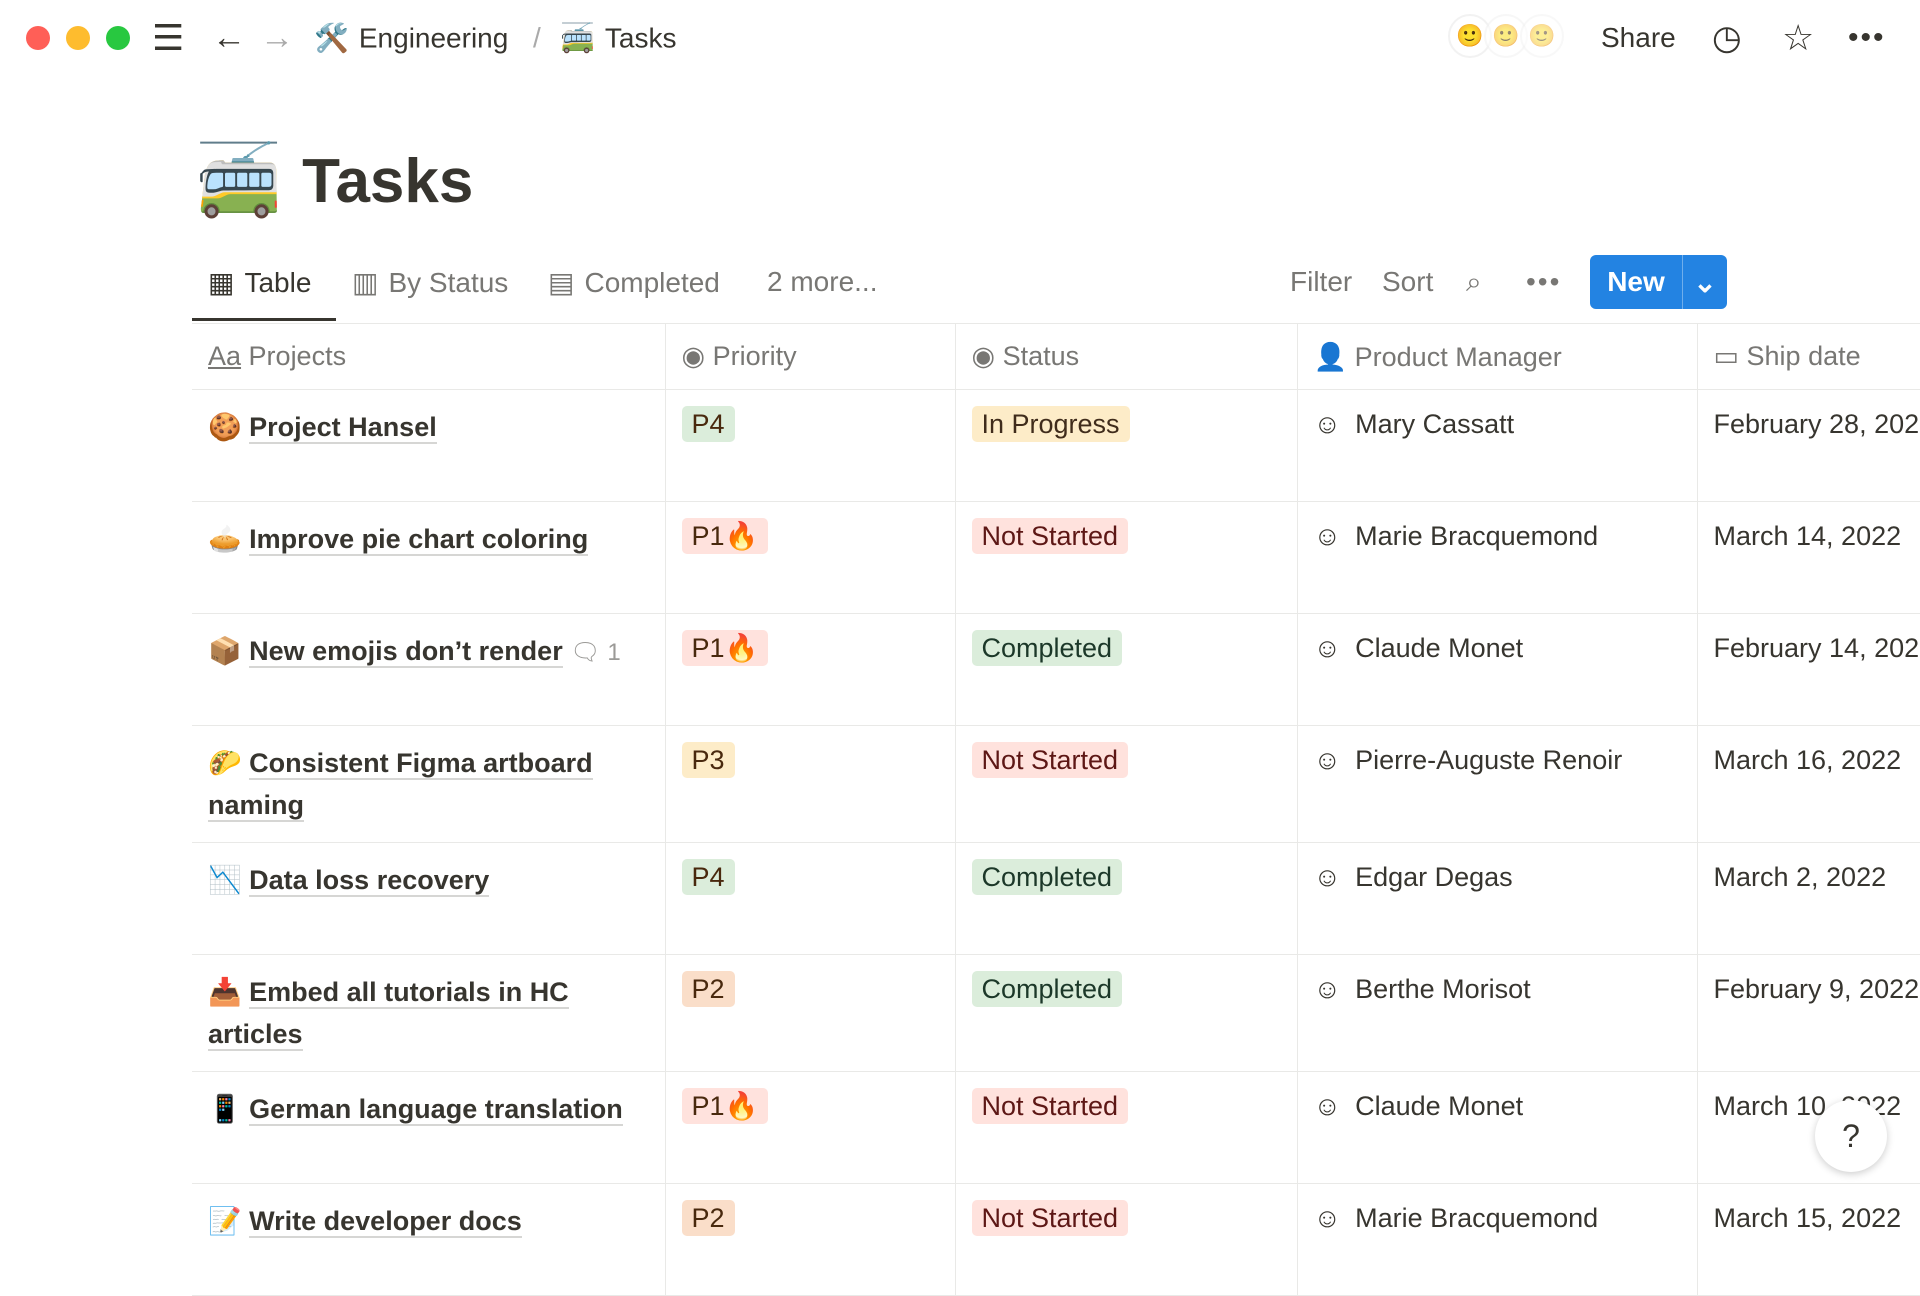 This screenshot has height=1296, width=1920. I want to click on project-cell: 📦 New emojis don’t render 🗨 1, so click(428, 670).